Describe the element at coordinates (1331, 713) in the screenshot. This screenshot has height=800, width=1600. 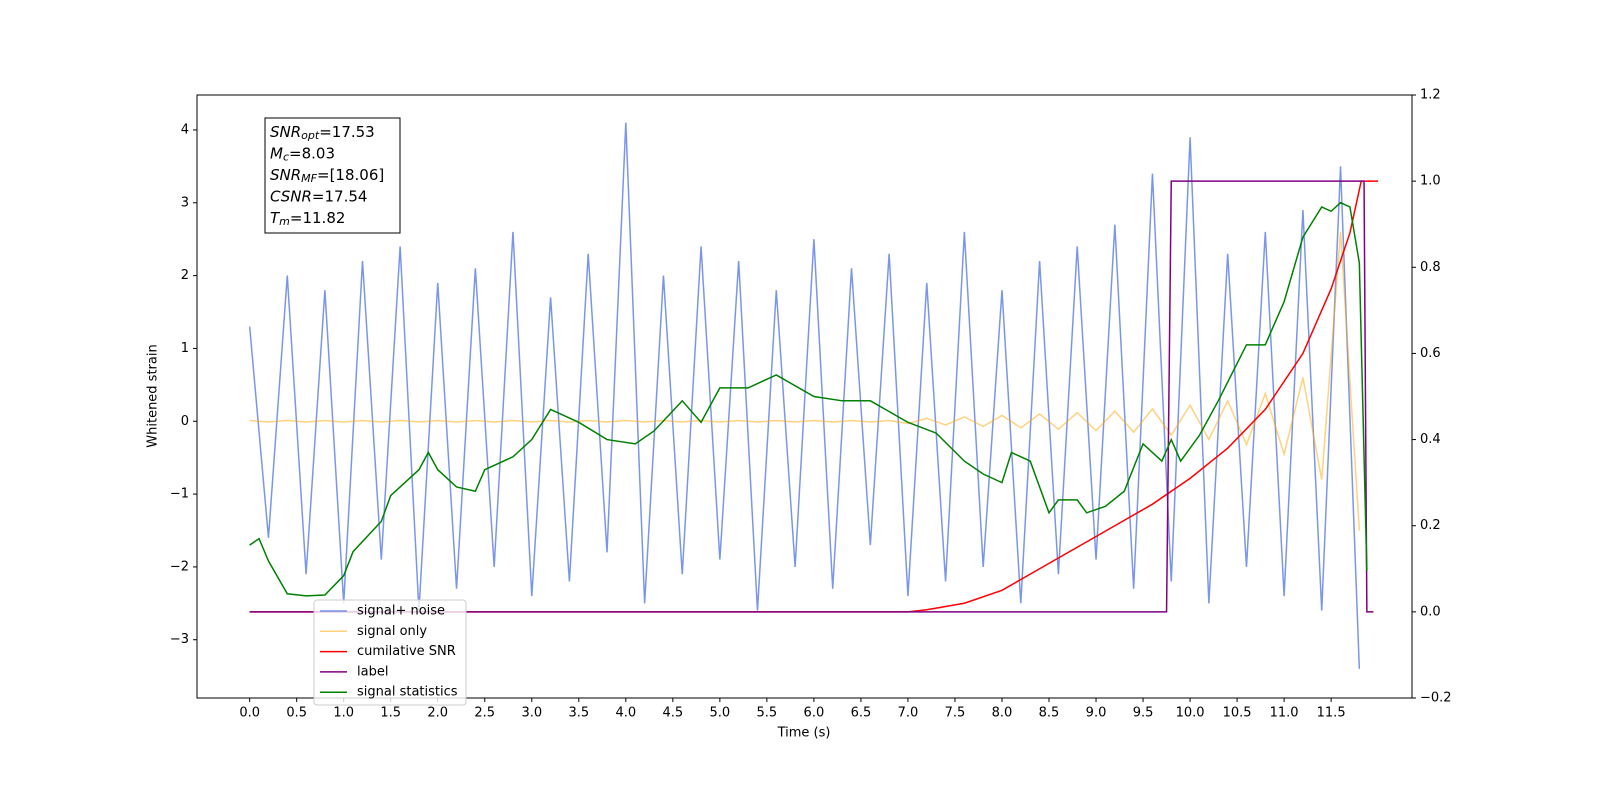
I see `x-tick-label: 11.5` at that location.